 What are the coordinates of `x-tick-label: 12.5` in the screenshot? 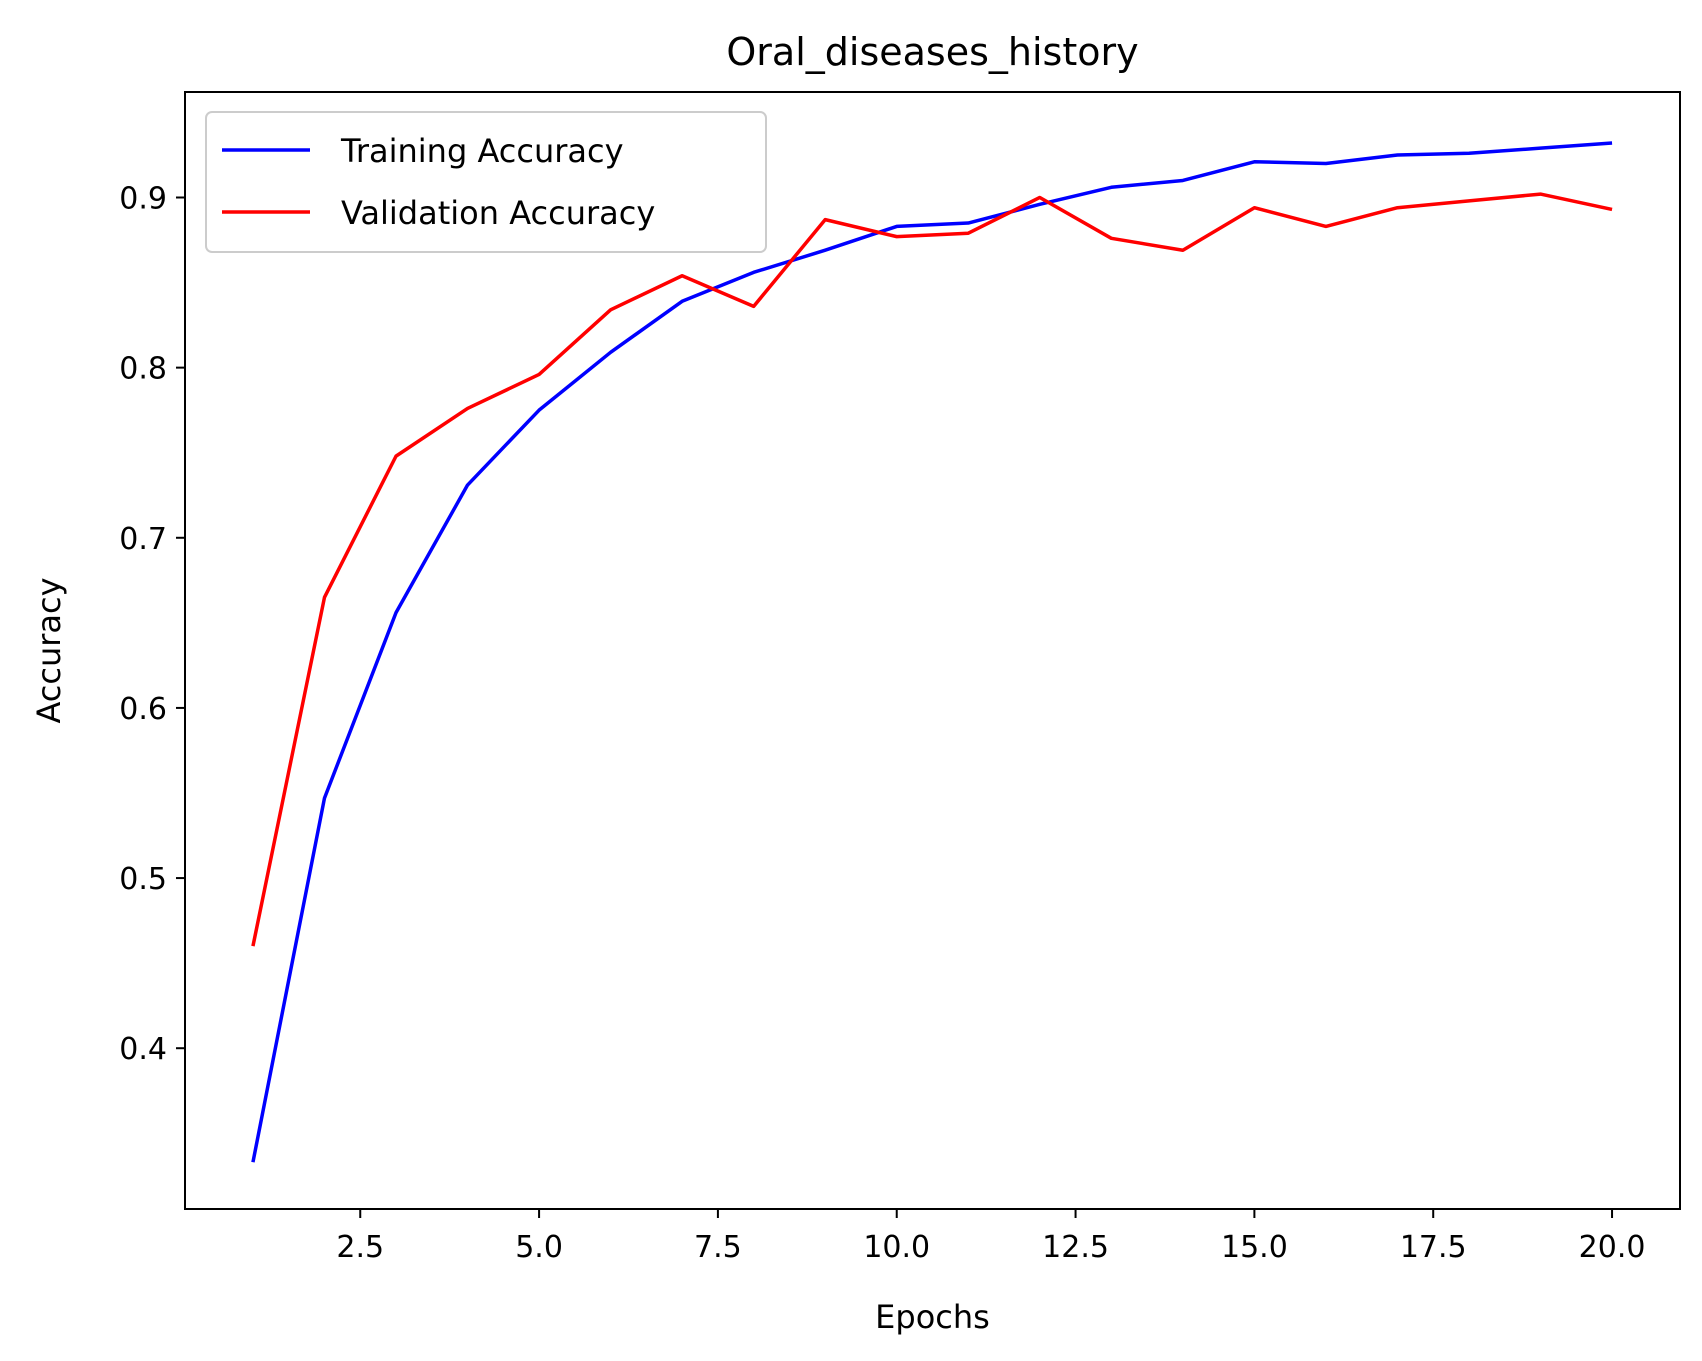 It's located at (1075, 1247).